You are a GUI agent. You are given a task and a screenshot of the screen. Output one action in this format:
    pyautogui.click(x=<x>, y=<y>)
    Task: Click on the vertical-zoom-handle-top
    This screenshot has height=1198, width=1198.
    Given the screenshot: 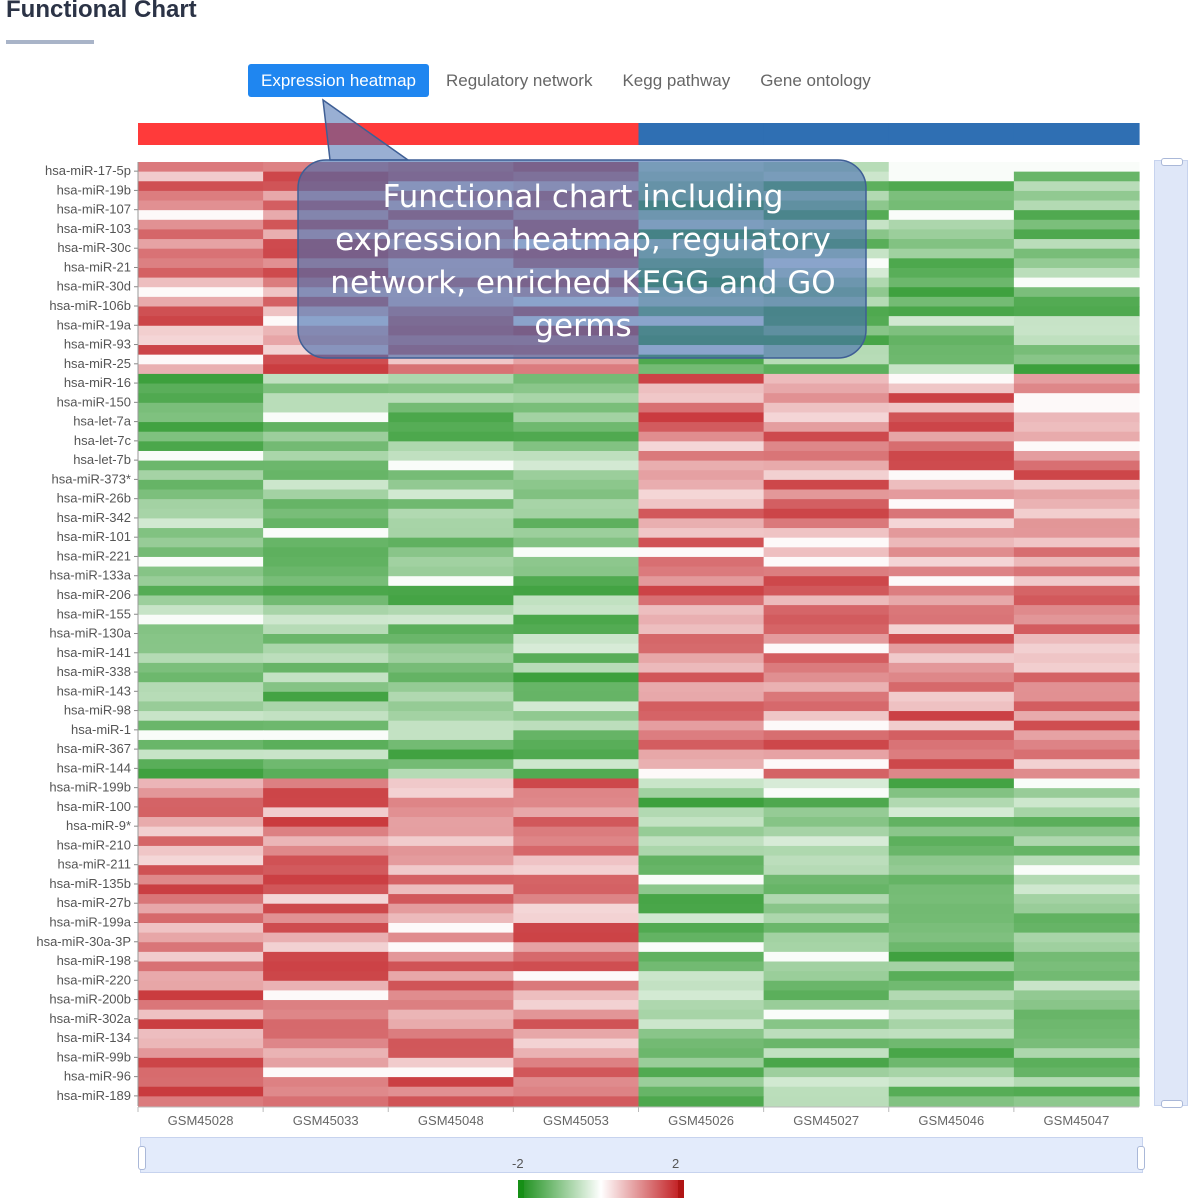 What is the action you would take?
    pyautogui.click(x=1172, y=162)
    